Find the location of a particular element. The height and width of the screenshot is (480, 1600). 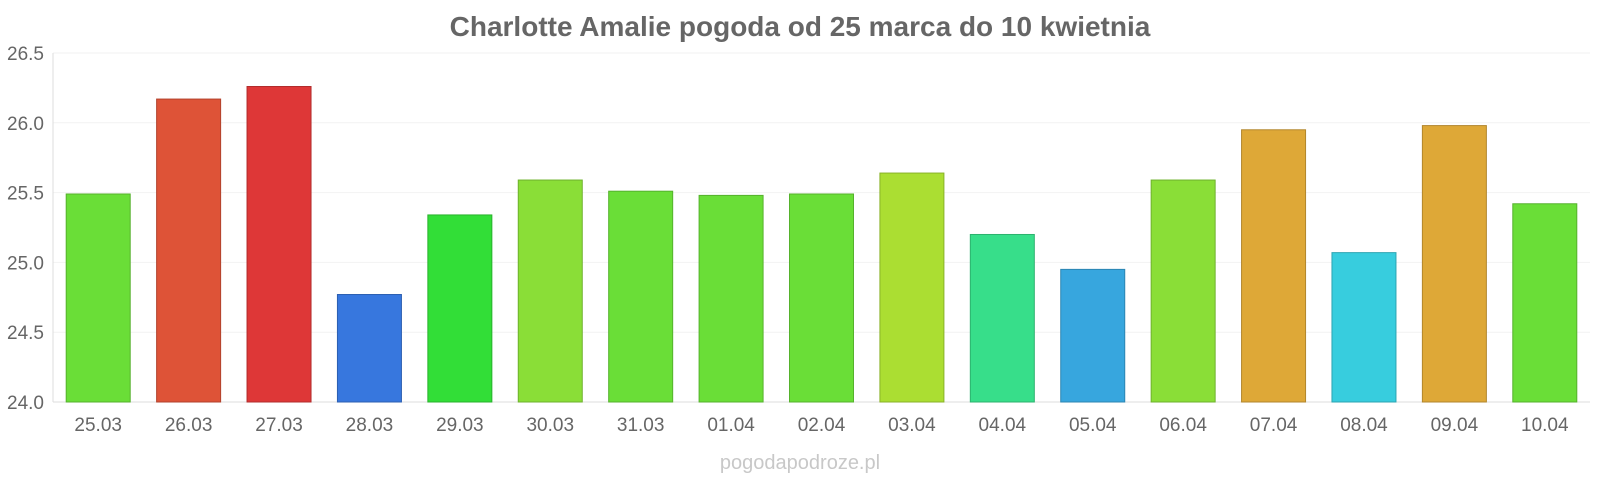

bar-27.03 is located at coordinates (279, 244).